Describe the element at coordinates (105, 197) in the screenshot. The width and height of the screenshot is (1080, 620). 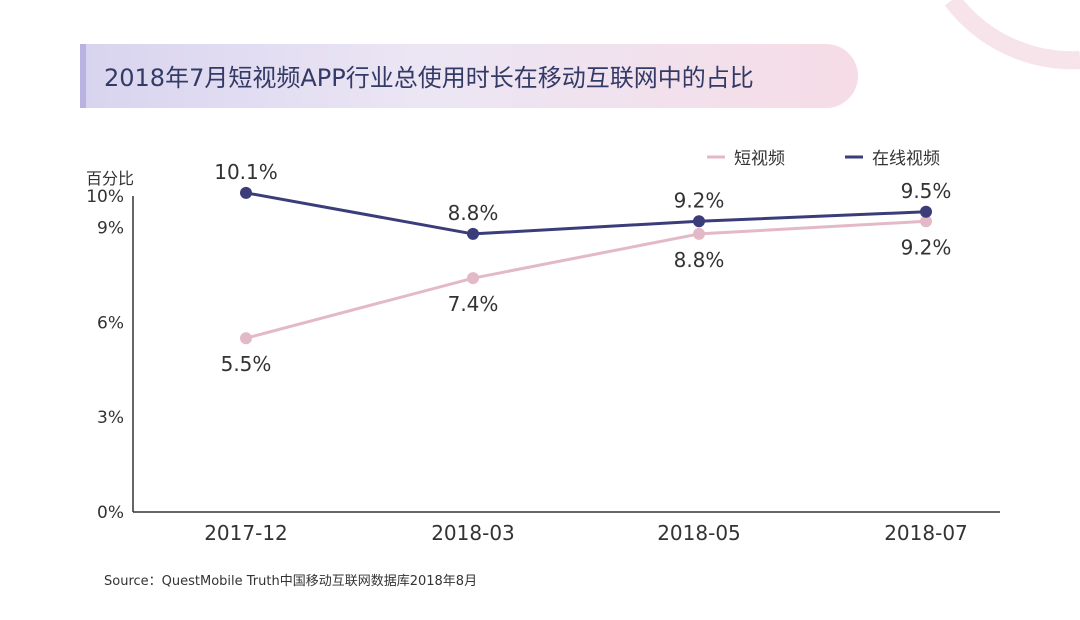
I see `y-tick-label: 10%` at that location.